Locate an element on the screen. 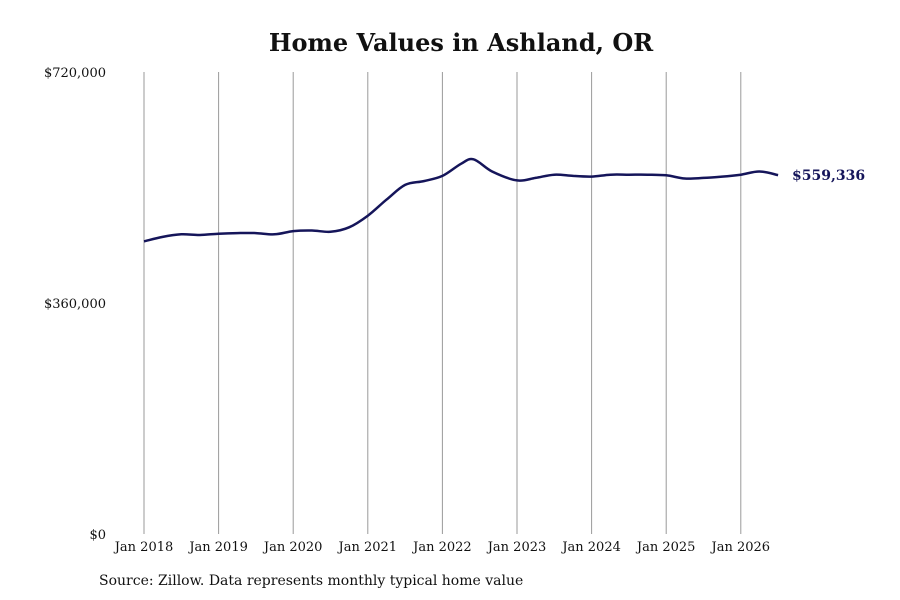 The width and height of the screenshot is (900, 600). x-tick-label: Jan 2021 is located at coordinates (367, 547).